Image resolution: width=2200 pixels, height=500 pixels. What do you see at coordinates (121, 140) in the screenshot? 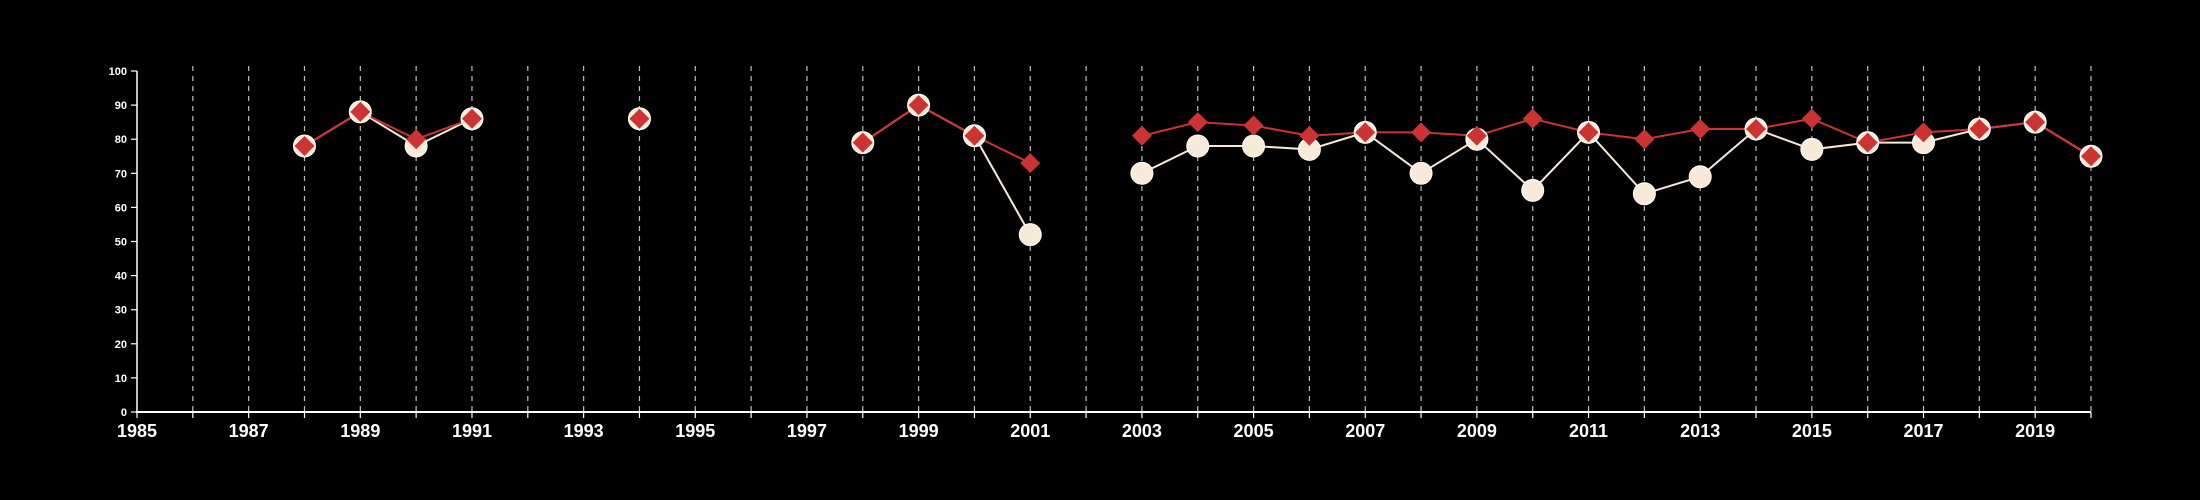
I see `y-tick-label-80: 80` at bounding box center [121, 140].